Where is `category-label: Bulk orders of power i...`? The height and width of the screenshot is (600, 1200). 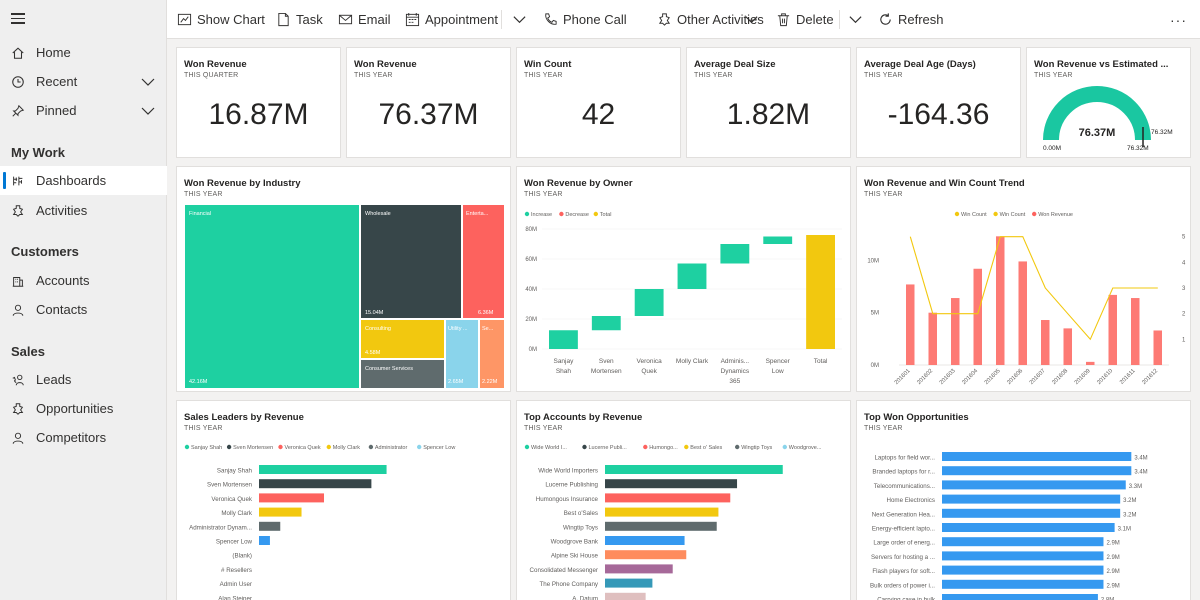 category-label: Bulk orders of power i... is located at coordinates (902, 585).